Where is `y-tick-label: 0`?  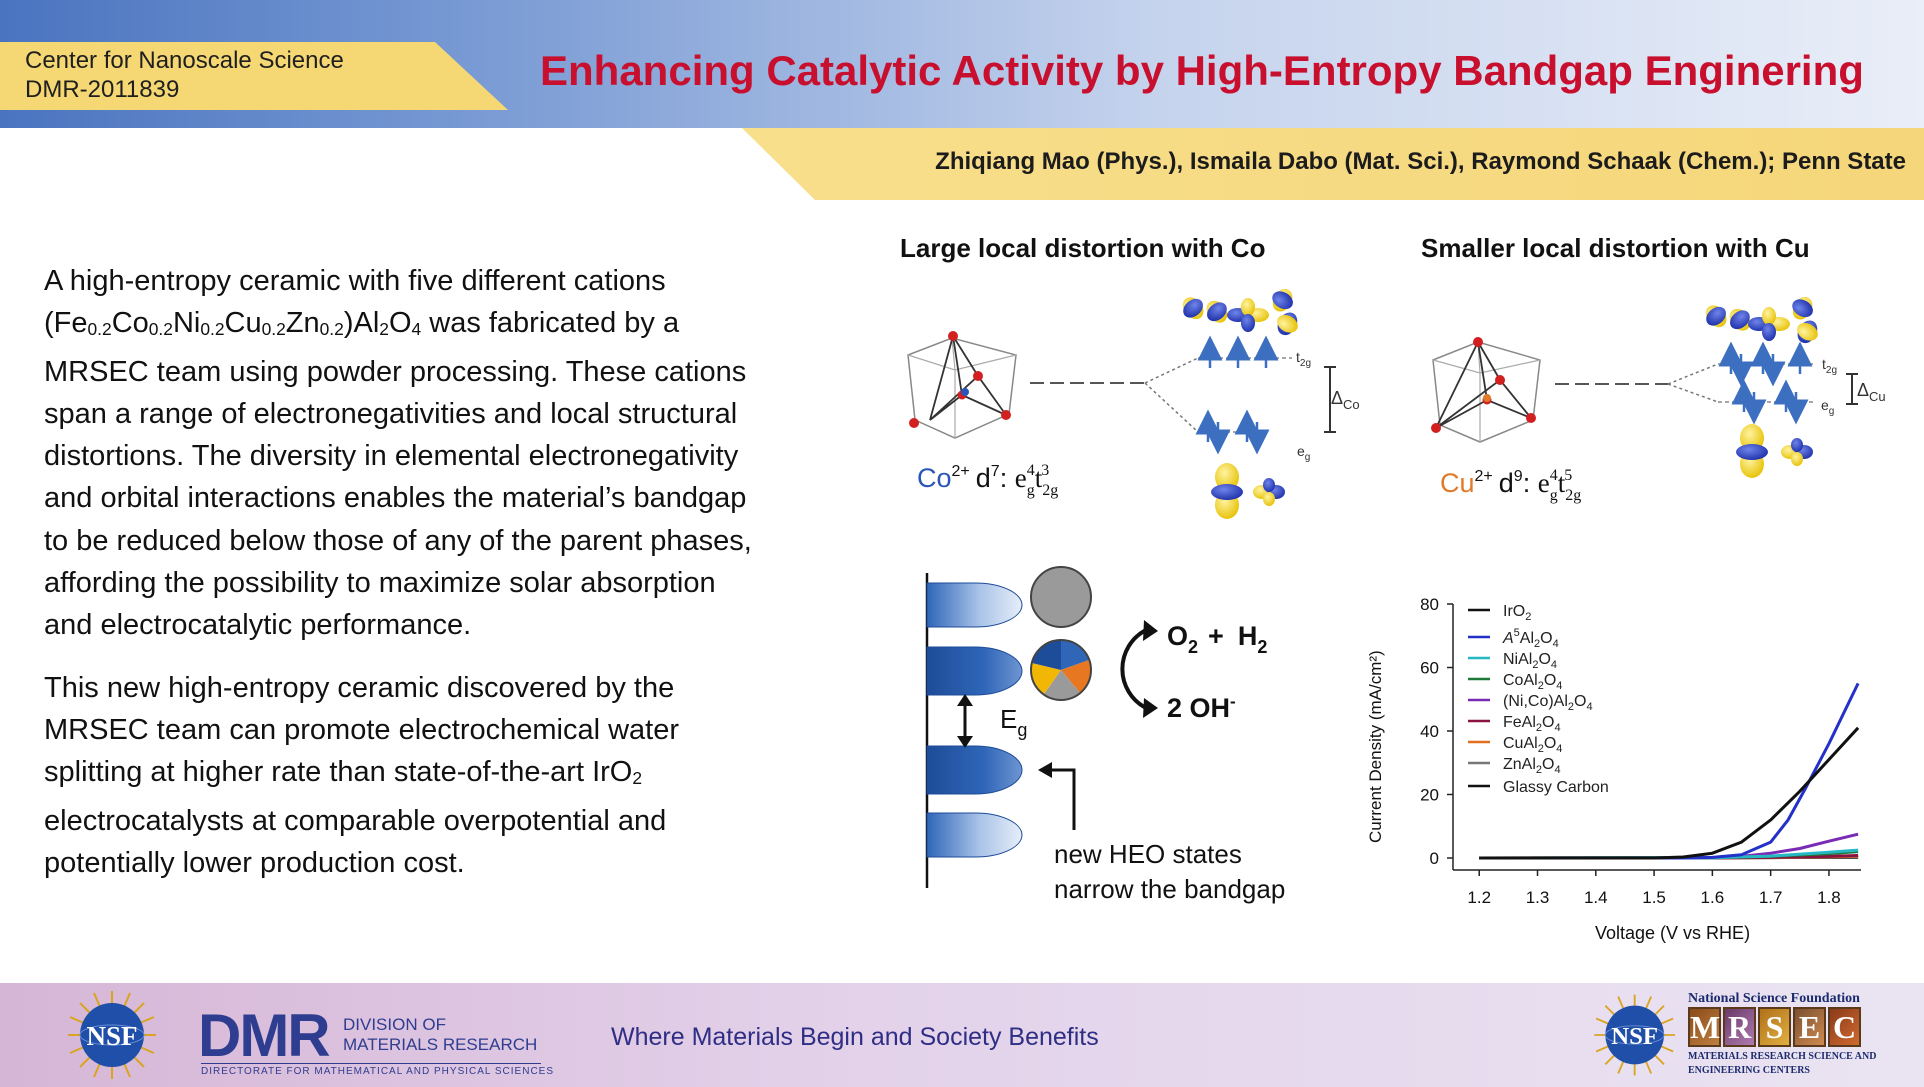
y-tick-label: 0 is located at coordinates (1434, 858).